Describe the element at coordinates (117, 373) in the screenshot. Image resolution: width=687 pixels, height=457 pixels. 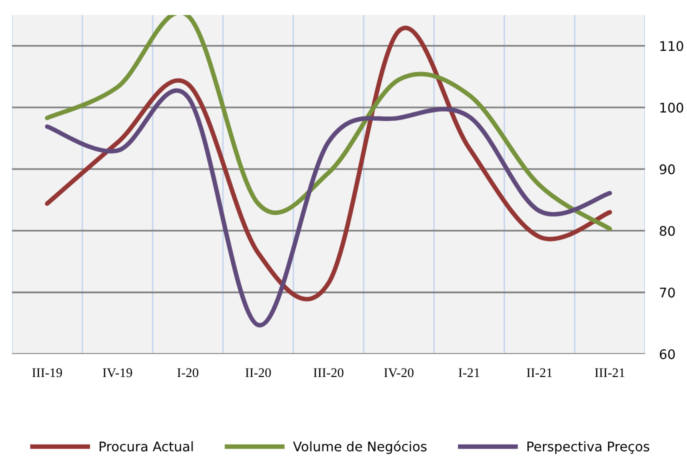
I see `x-tick-label: IV-19` at that location.